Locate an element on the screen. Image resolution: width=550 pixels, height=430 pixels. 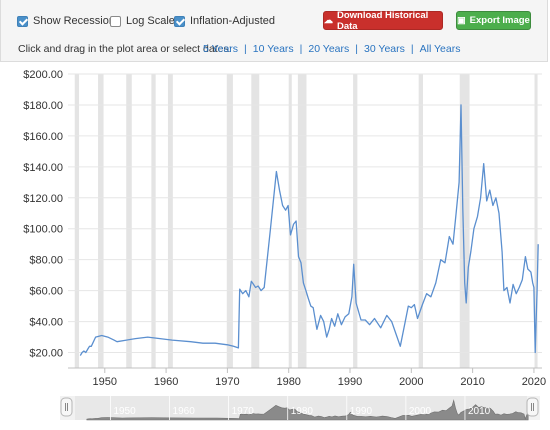
y-tick-label: $20.00 is located at coordinates (46, 354).